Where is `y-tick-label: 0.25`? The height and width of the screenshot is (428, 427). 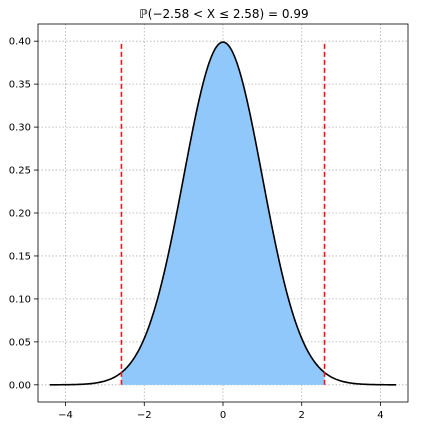
y-tick-label: 0.25 is located at coordinates (20, 171).